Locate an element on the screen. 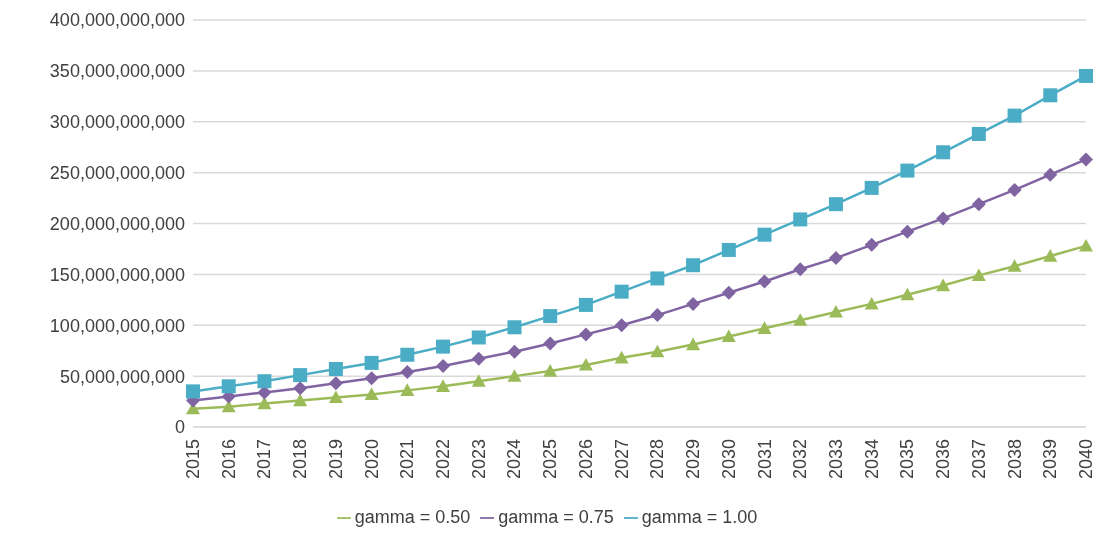 The height and width of the screenshot is (541, 1108). x-tick-label: 2033 is located at coordinates (835, 459).